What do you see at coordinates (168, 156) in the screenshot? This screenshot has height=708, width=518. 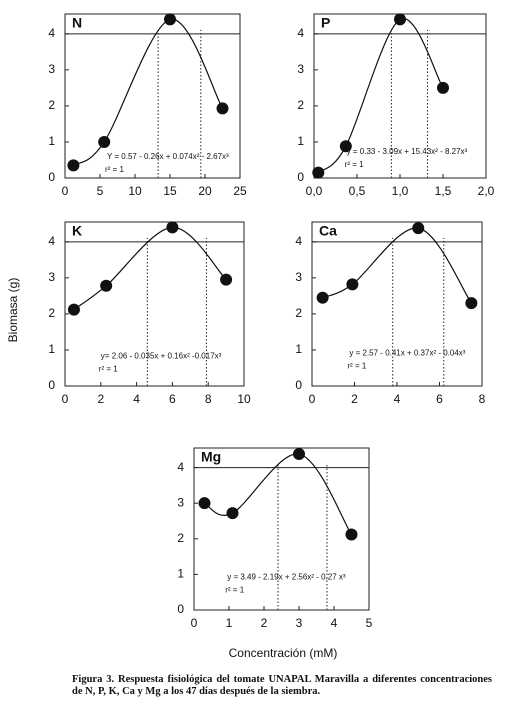 I see `equation: Y = 0.57 - 0.26x + 0.074x² - 2.67x³` at bounding box center [168, 156].